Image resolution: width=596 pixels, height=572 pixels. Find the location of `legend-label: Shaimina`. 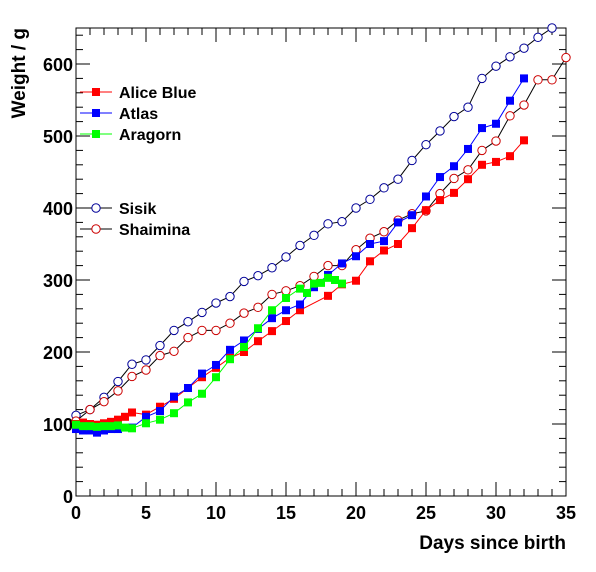

legend-label: Shaimina is located at coordinates (154, 230).